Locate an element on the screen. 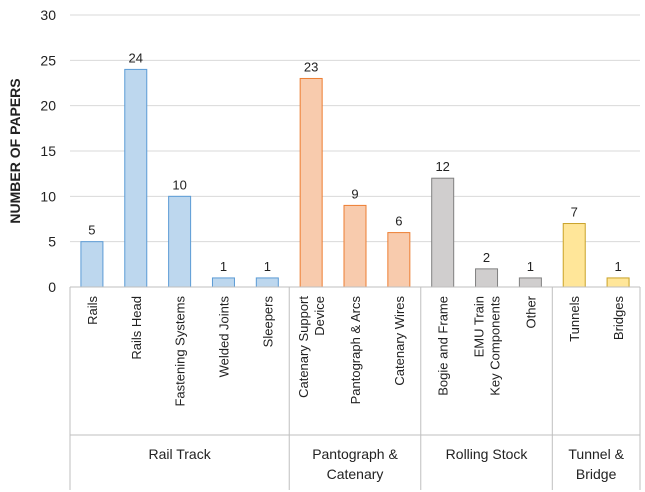 Image resolution: width=645 pixels, height=492 pixels. category-label: Sleepers is located at coordinates (267, 322).